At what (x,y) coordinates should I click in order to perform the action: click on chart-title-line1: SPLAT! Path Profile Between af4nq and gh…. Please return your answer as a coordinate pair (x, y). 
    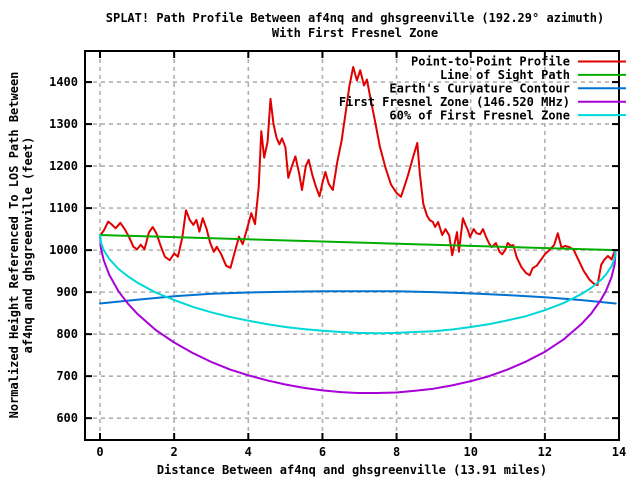
    Looking at the image, I should click on (355, 18).